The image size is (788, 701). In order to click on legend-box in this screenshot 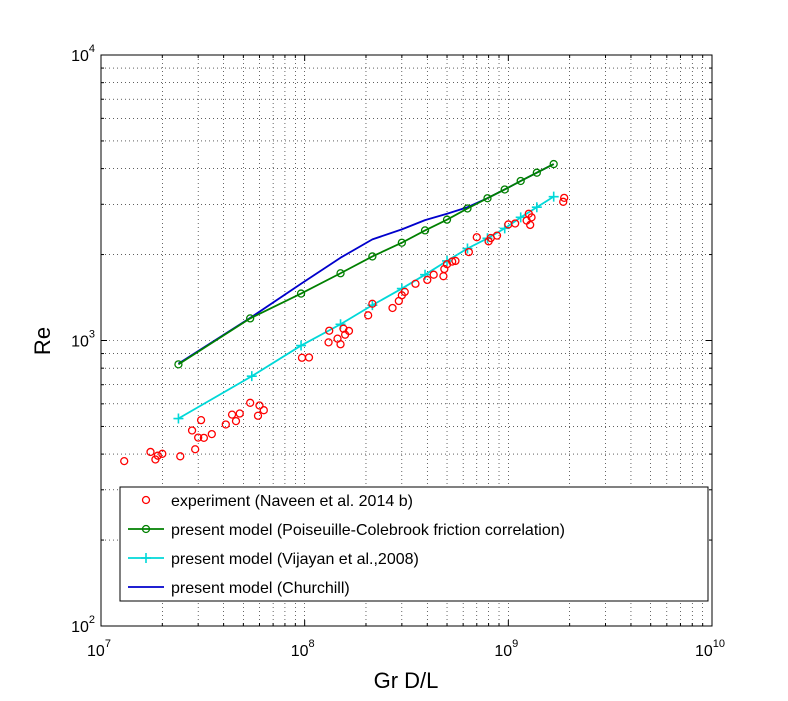, I will do `click(414, 544)`.